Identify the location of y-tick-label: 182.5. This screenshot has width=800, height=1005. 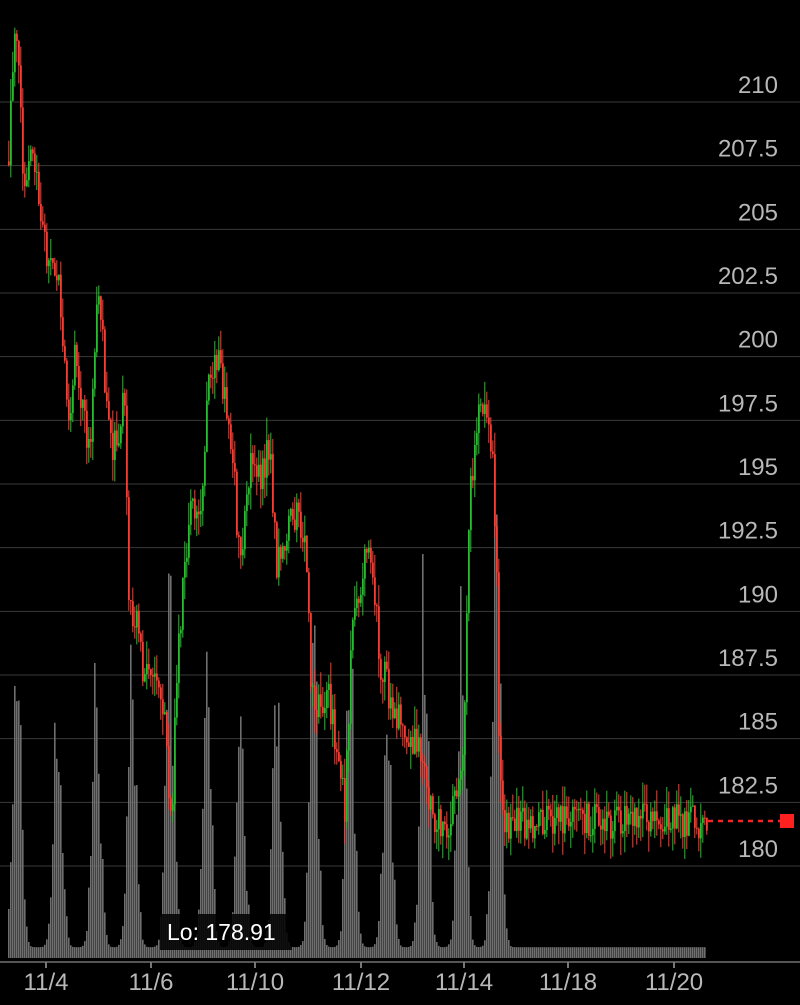
(748, 785).